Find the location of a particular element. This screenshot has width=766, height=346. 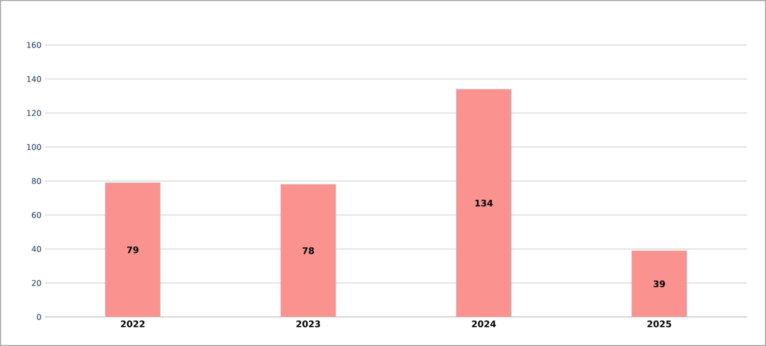

x-tick-label: 2022 is located at coordinates (132, 324).